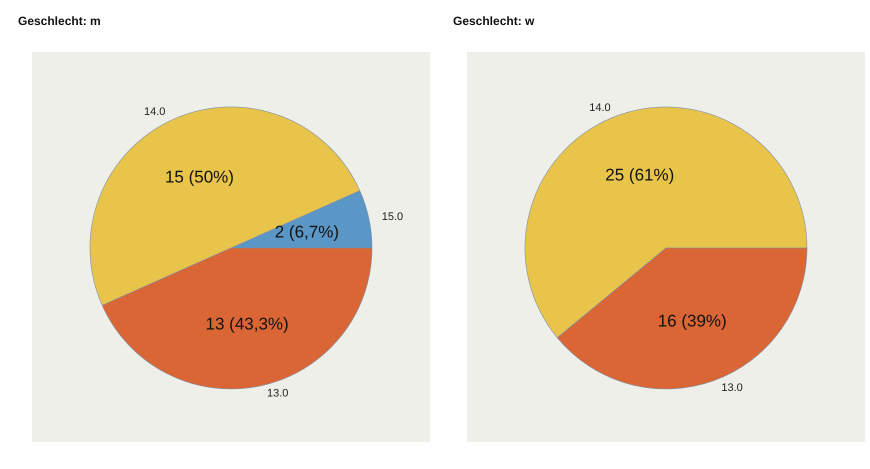  Describe the element at coordinates (306, 232) in the screenshot. I see `data-label: 2 (6,7%)` at that location.